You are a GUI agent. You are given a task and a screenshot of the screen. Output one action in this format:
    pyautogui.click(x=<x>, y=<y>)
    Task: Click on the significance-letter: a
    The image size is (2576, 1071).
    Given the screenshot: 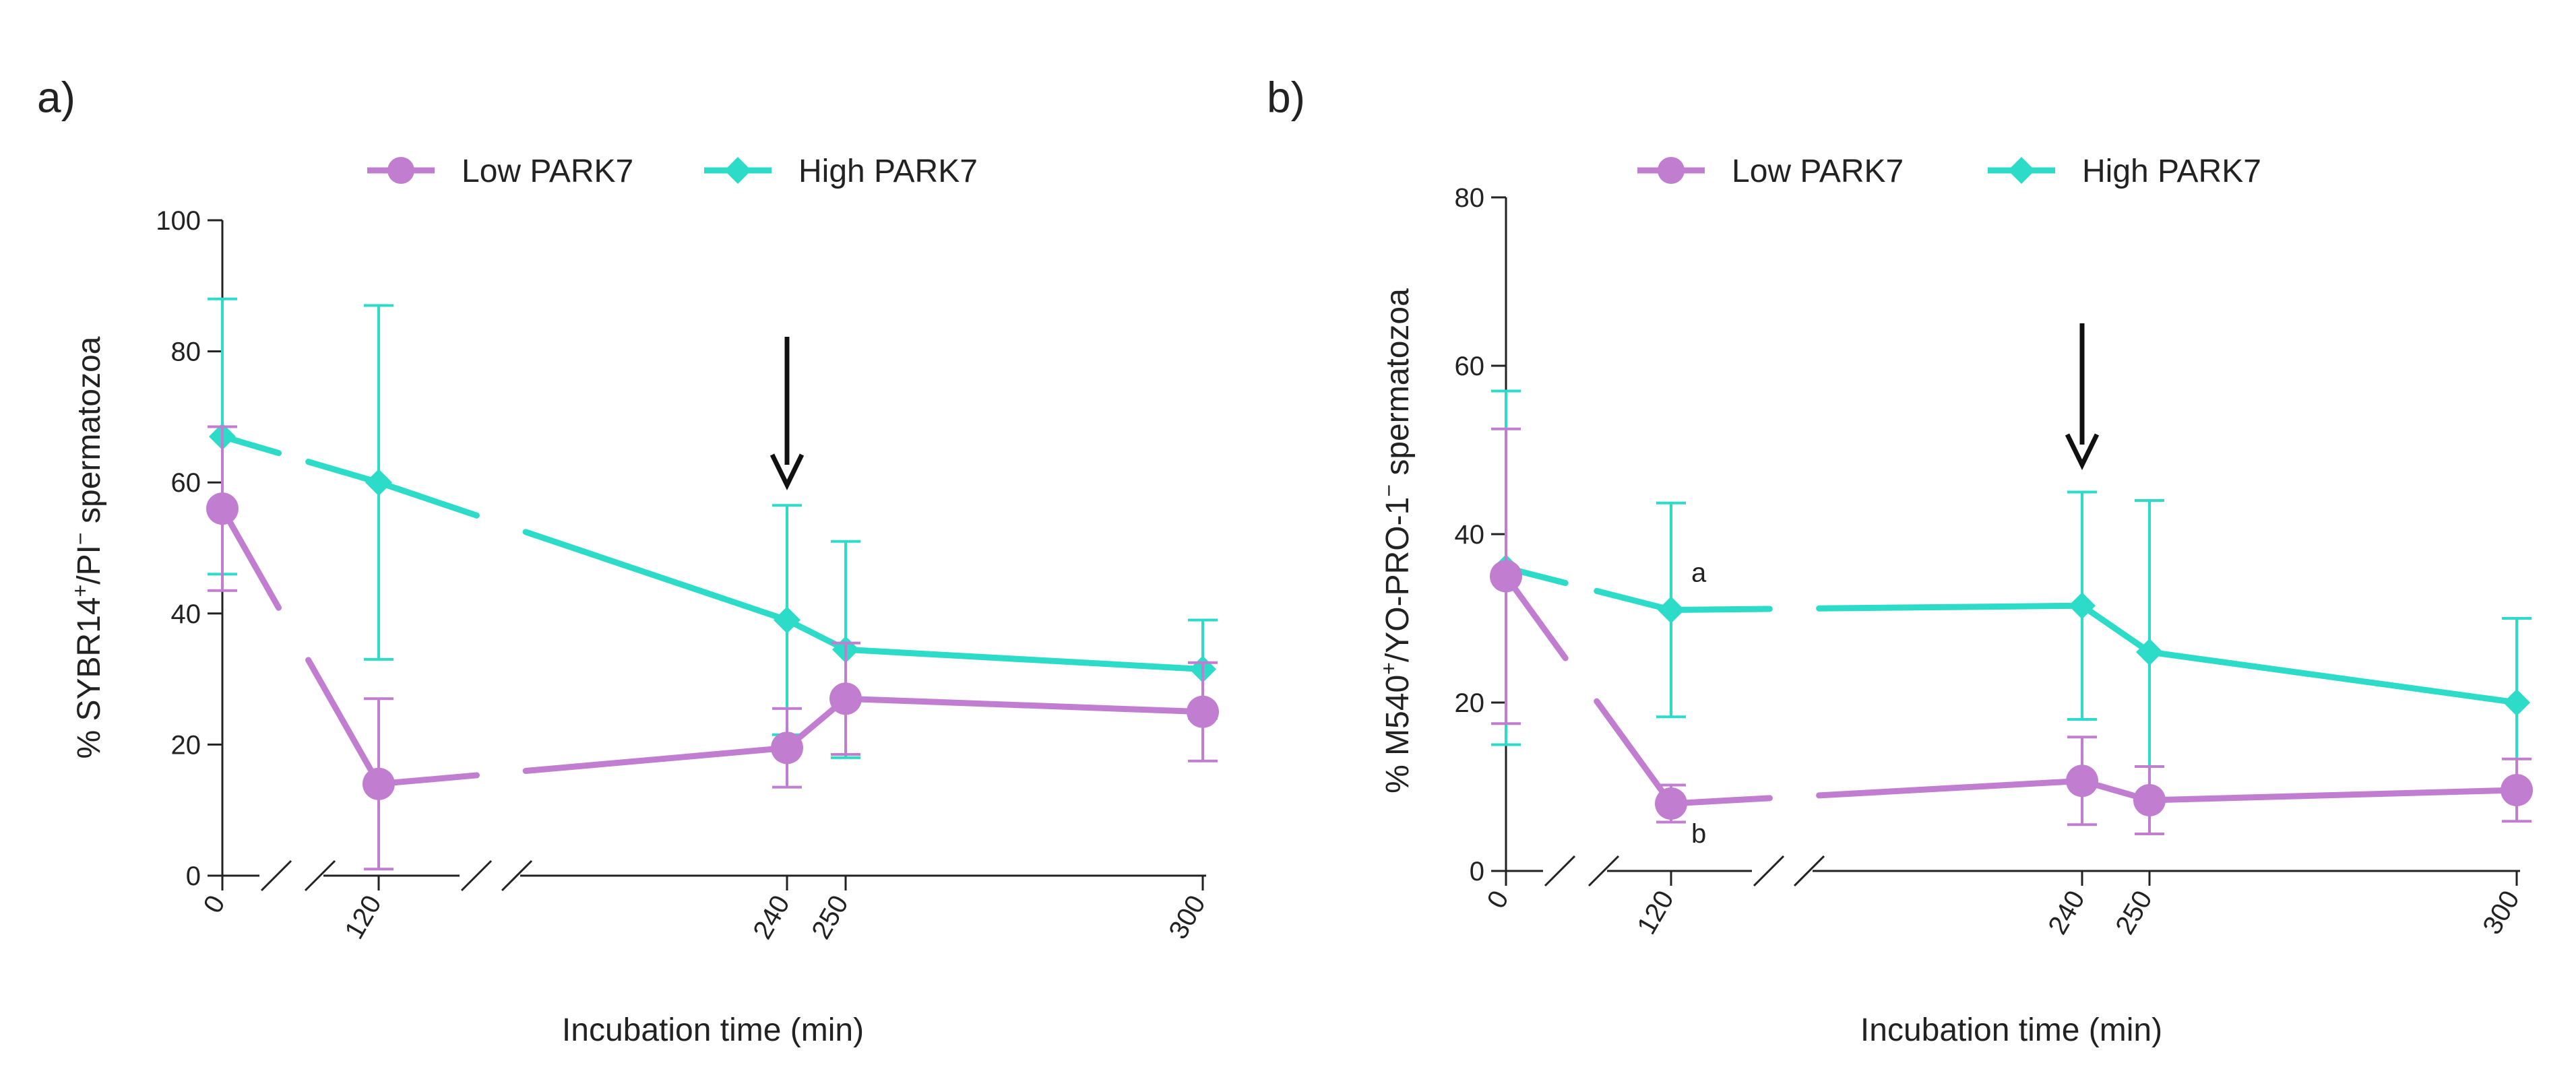 What is the action you would take?
    pyautogui.click(x=1699, y=572)
    